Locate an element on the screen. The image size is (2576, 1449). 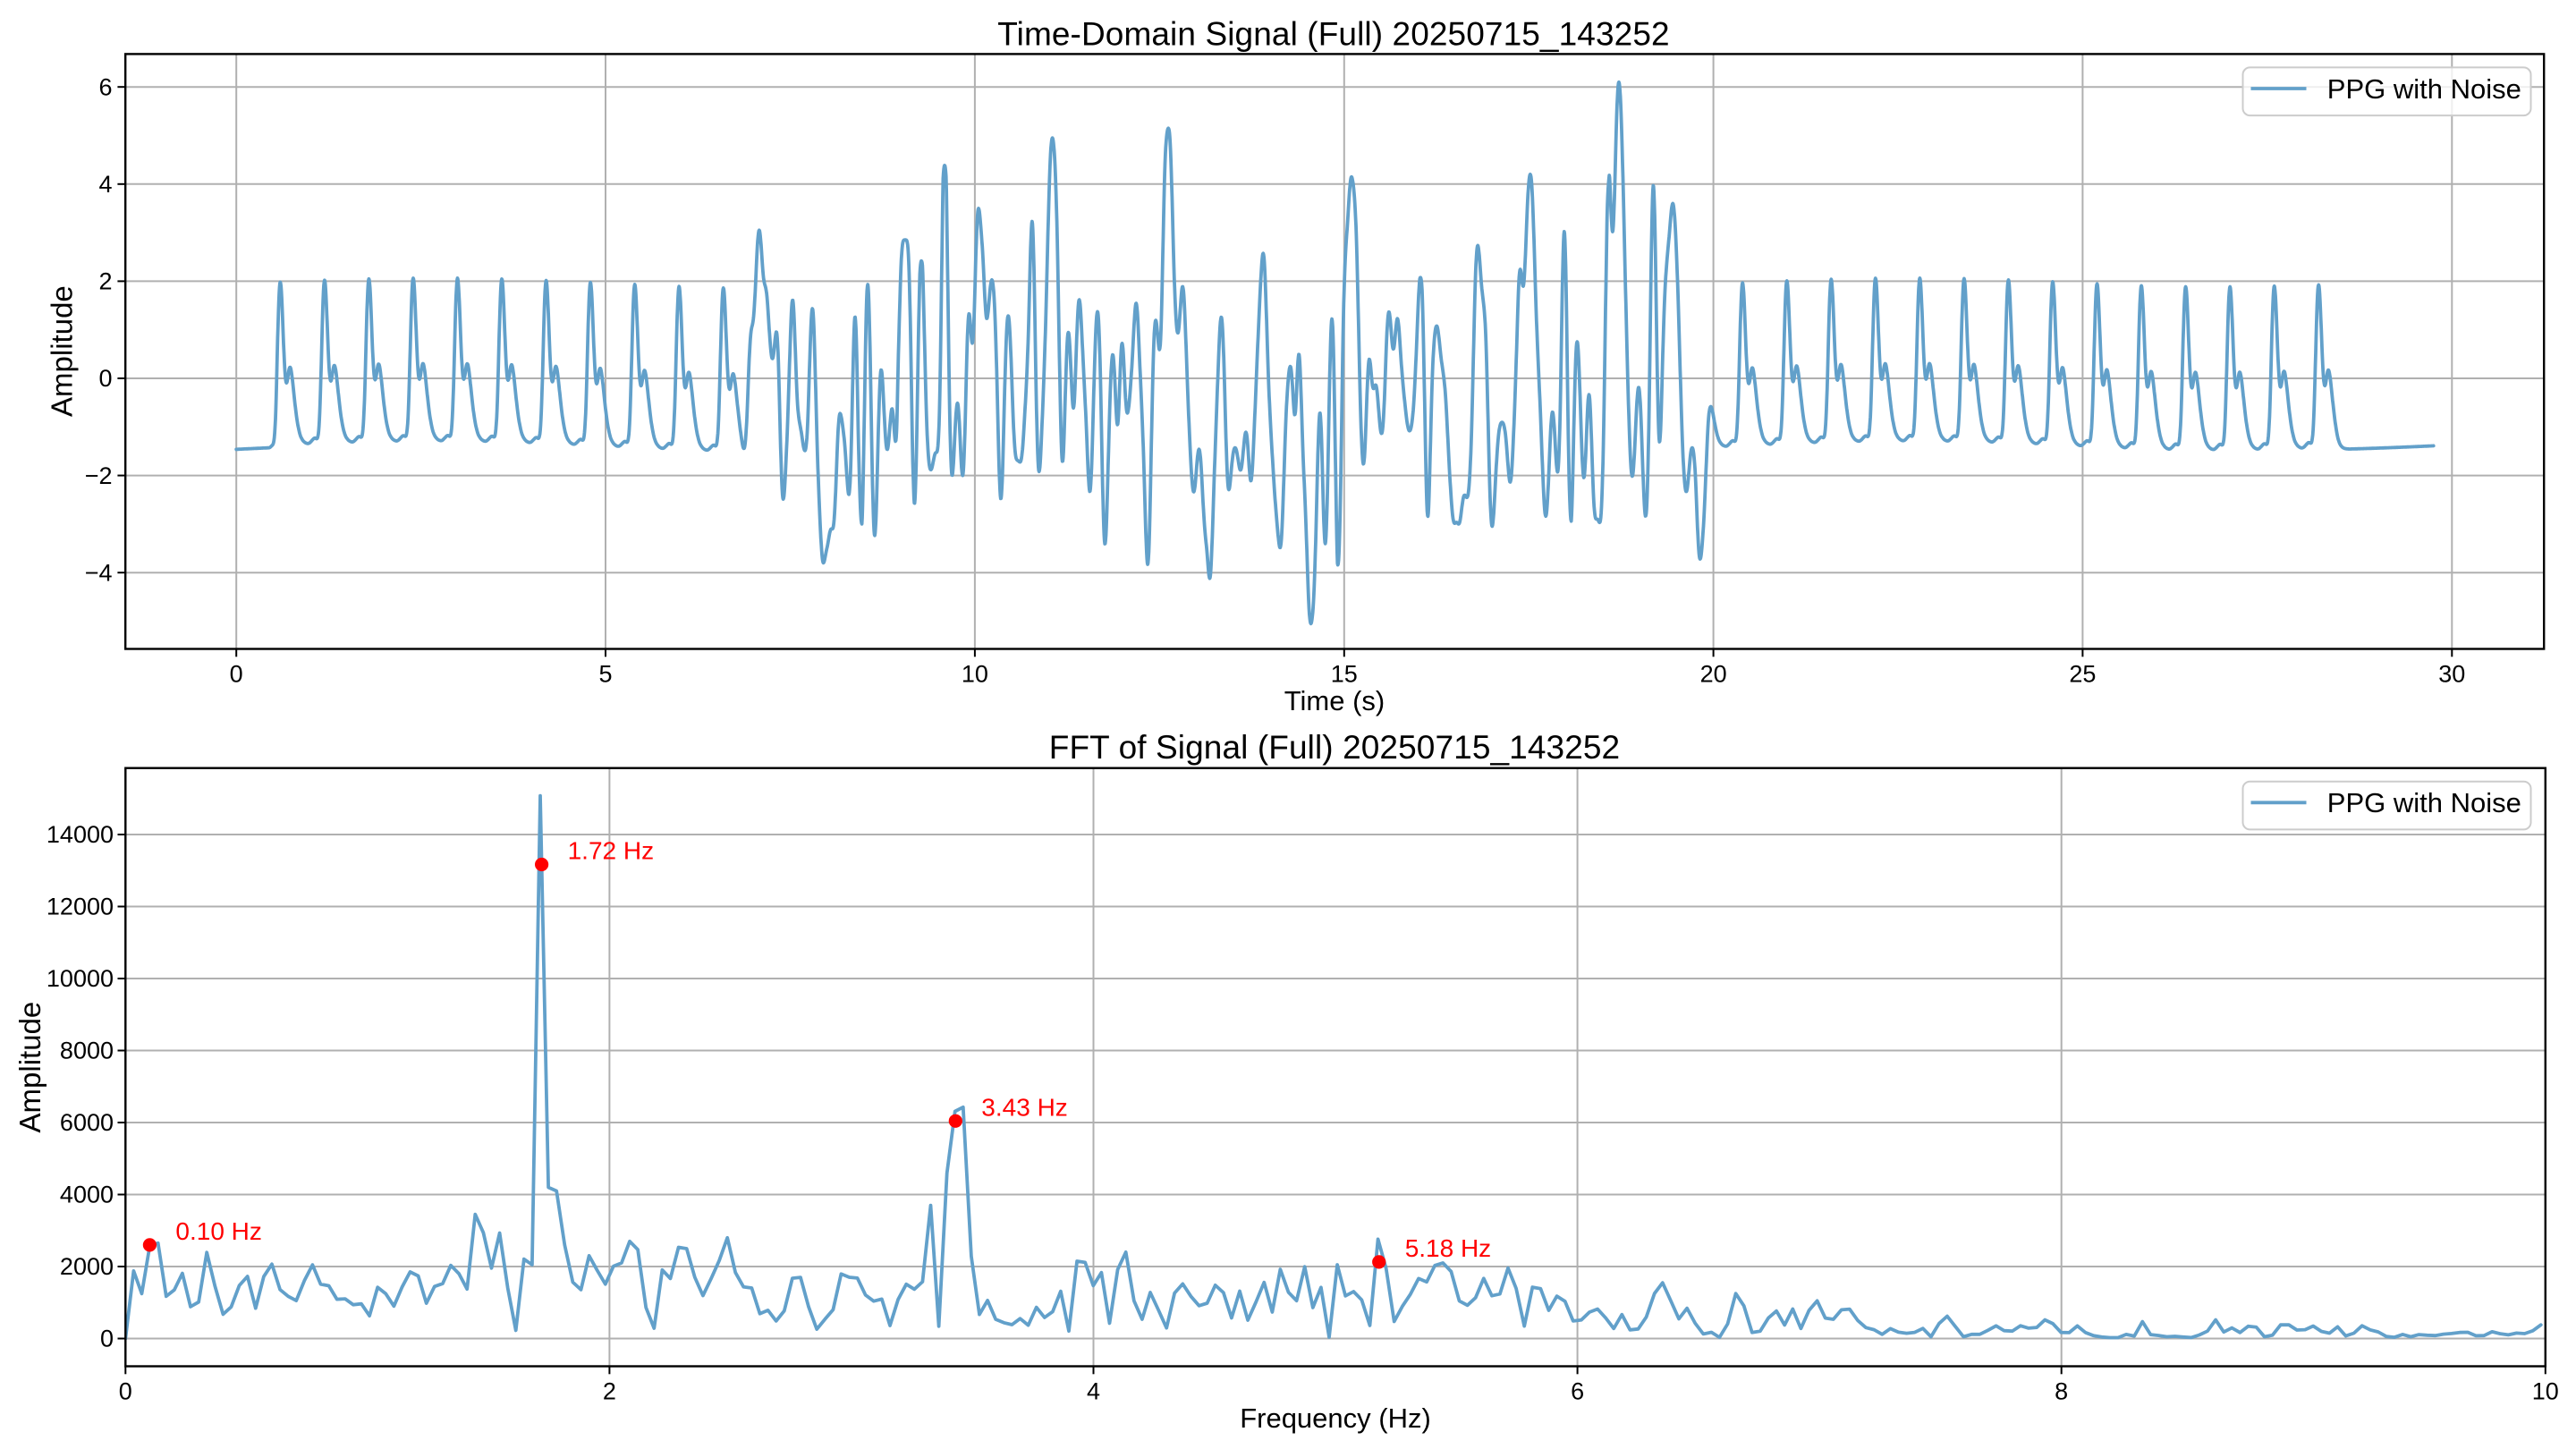
svg-text: 0.10 Hz is located at coordinates (218, 1231).